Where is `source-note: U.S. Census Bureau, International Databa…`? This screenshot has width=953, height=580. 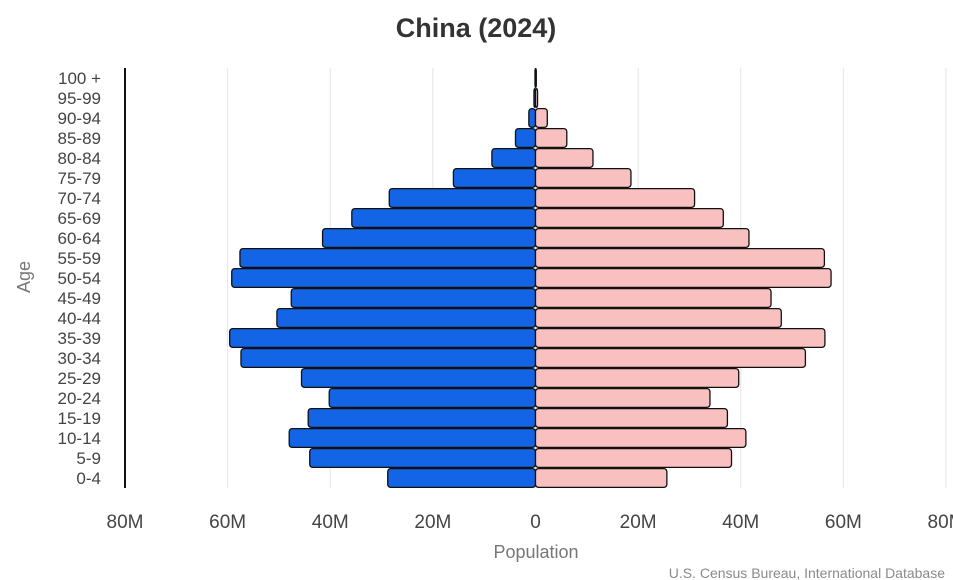 source-note: U.S. Census Bureau, International Databa… is located at coordinates (807, 572).